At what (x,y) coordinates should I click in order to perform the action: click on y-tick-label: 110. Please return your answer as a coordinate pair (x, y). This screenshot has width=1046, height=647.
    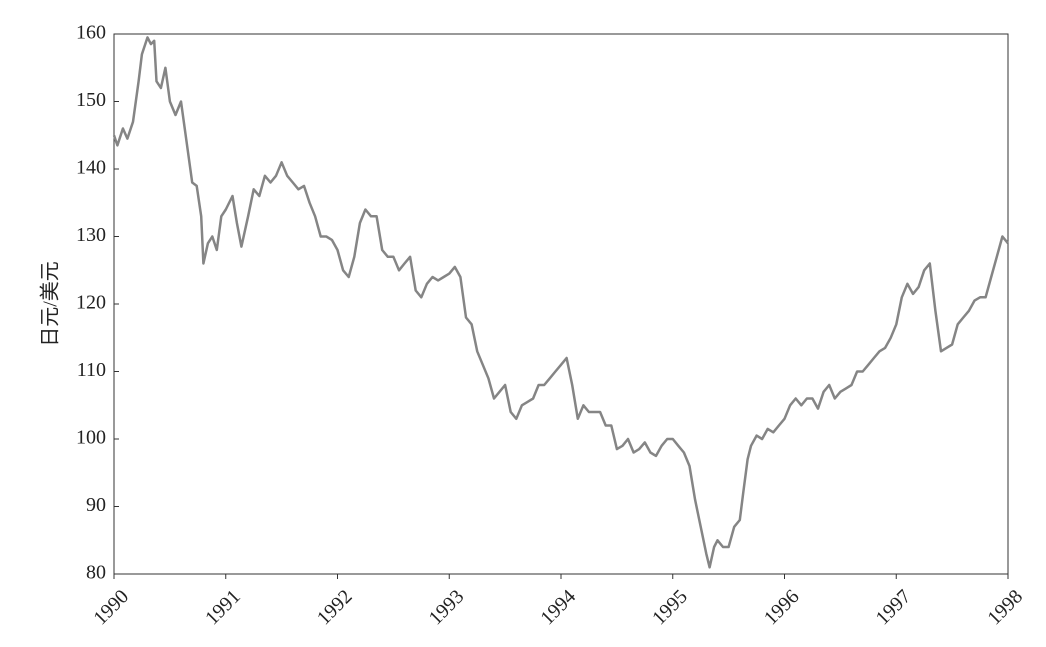
    Looking at the image, I should click on (91, 370).